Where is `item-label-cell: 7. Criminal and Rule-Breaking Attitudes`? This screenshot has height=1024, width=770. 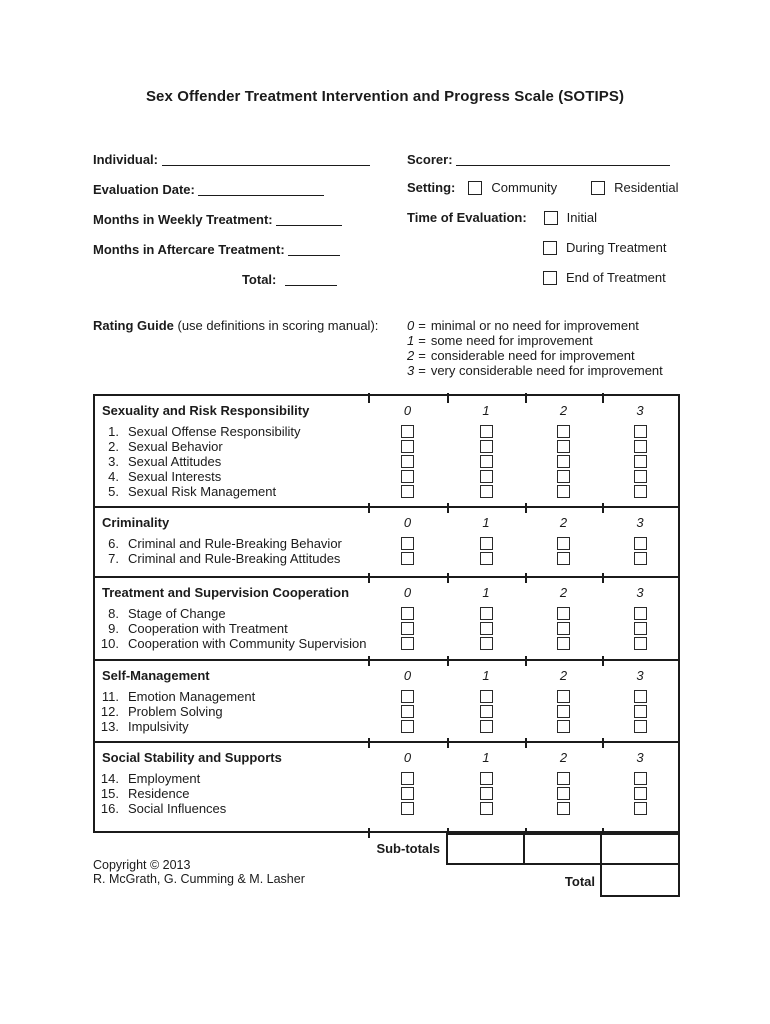 item-label-cell: 7. Criminal and Rule-Breaking Attitudes is located at coordinates (231, 558).